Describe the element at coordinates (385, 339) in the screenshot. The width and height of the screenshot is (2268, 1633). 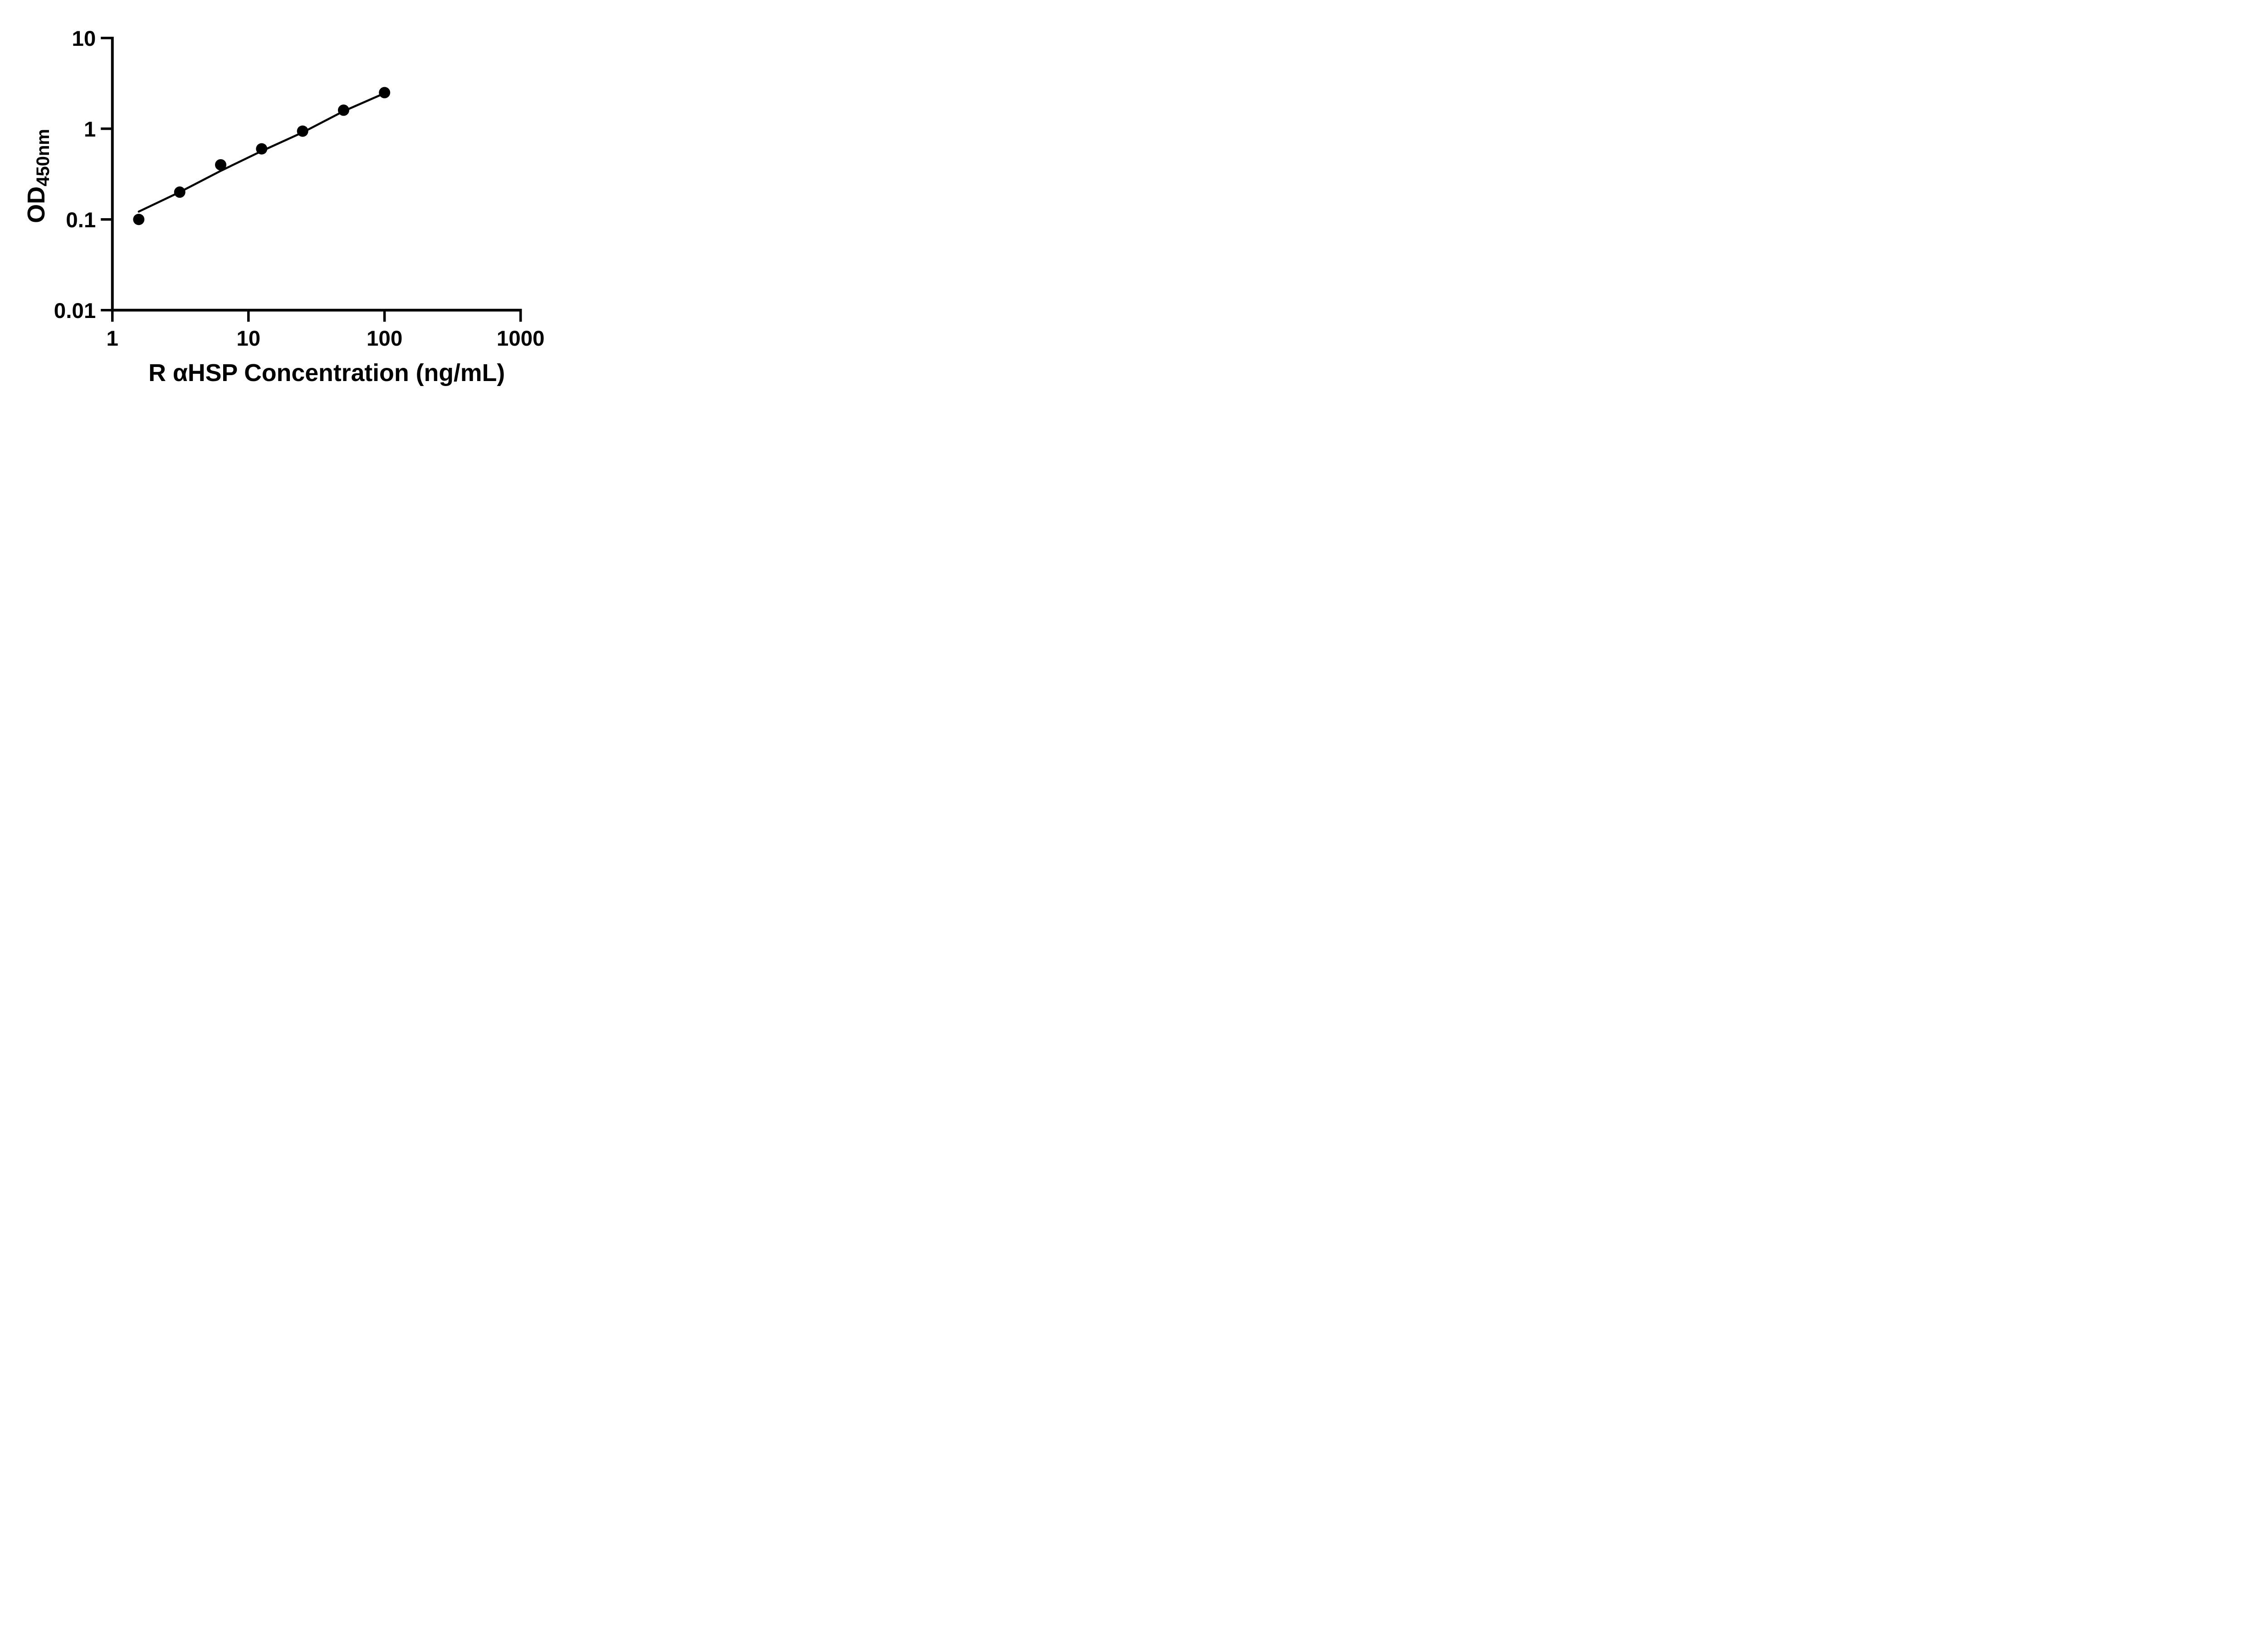
I see `x-tick-label: 100` at that location.